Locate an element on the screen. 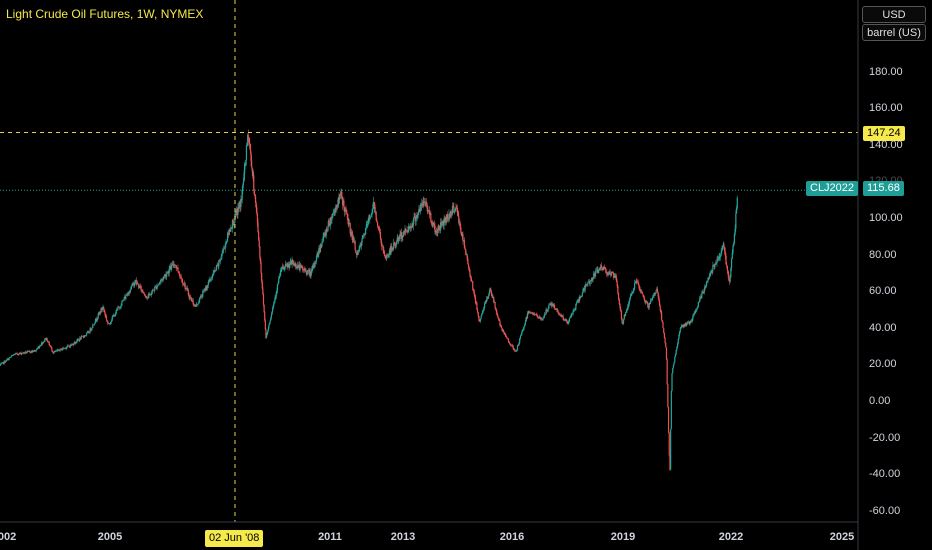 The height and width of the screenshot is (550, 932). currency-selector: USD is located at coordinates (894, 14).